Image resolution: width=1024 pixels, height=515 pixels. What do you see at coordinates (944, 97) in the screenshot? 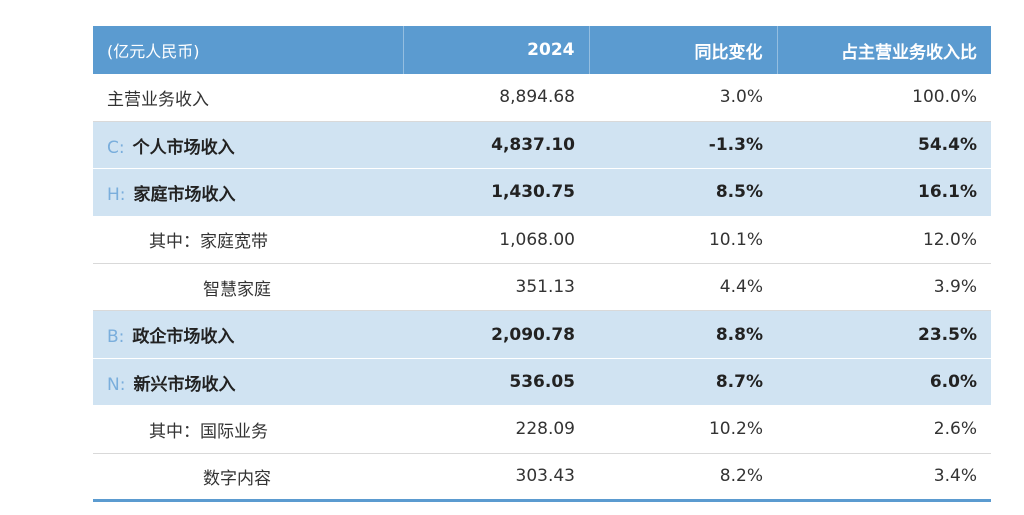
I see `row-share: 100.0%` at bounding box center [944, 97].